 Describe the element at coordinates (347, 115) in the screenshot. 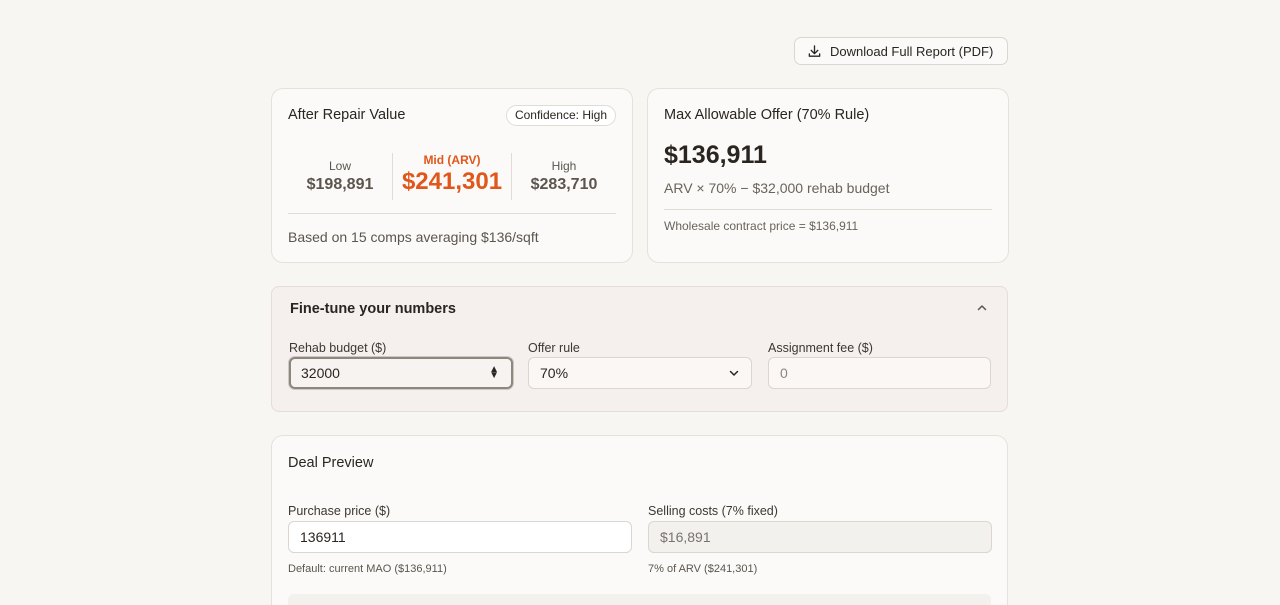

I see `arv-title: After Repair Value` at that location.